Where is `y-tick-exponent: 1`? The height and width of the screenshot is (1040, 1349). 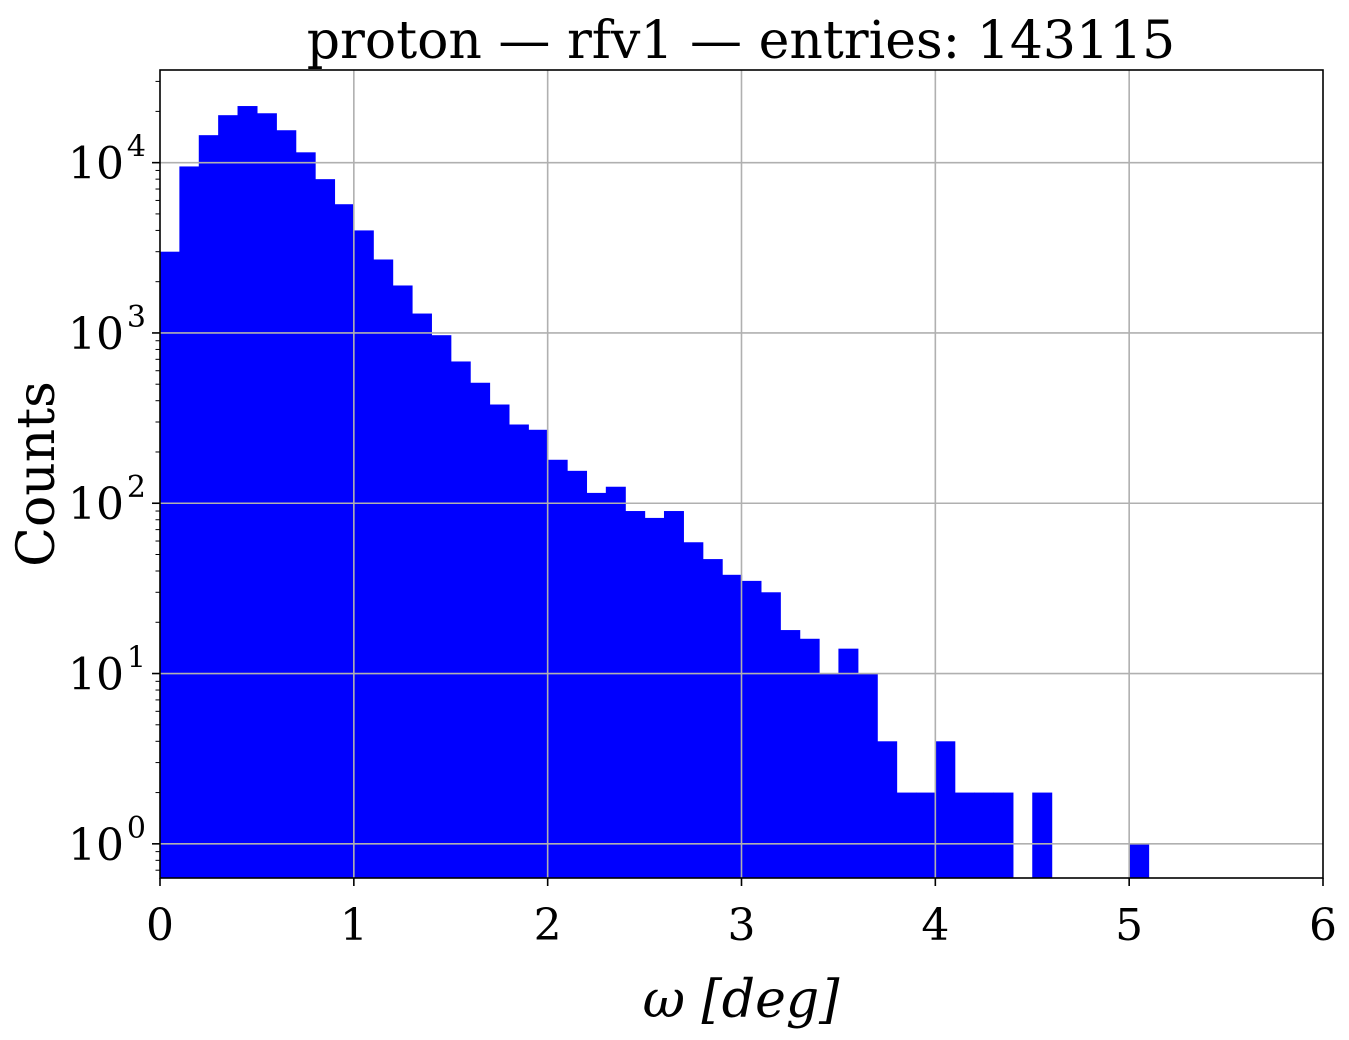
y-tick-exponent: 1 is located at coordinates (136, 658).